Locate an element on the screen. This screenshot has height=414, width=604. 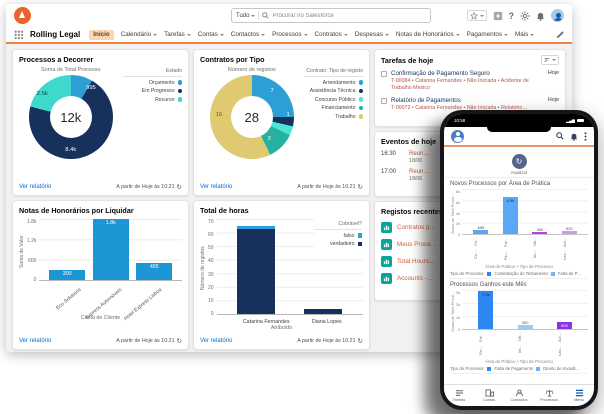
donut-center-value: 12k is located at coordinates (71, 117).